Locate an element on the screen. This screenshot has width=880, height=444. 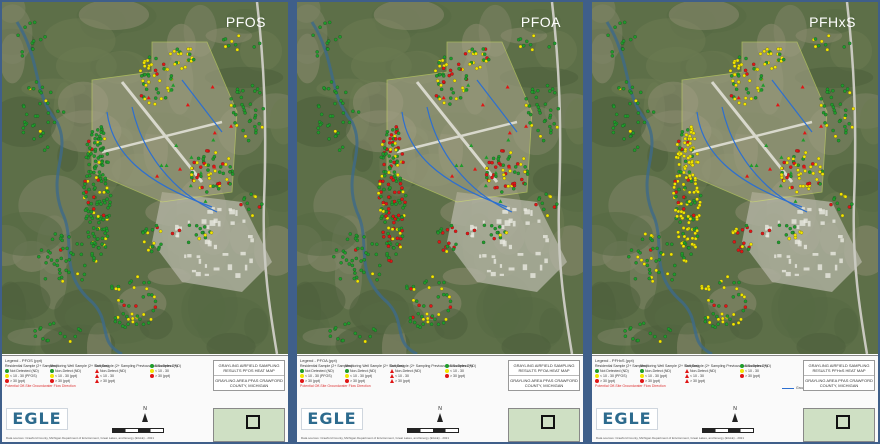
runway is located at coordinates (752, 132).